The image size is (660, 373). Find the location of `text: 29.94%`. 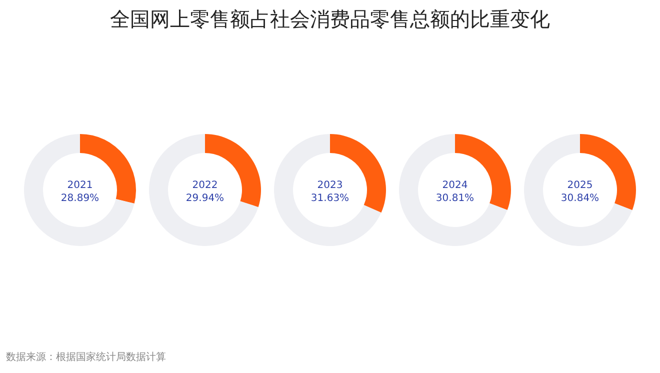

text: 29.94% is located at coordinates (205, 198).